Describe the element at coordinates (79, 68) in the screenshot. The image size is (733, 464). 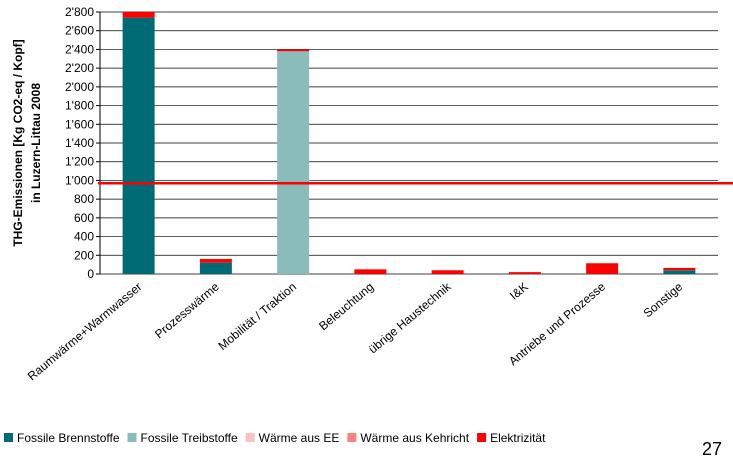
I see `y-tick-label: 2'200` at that location.